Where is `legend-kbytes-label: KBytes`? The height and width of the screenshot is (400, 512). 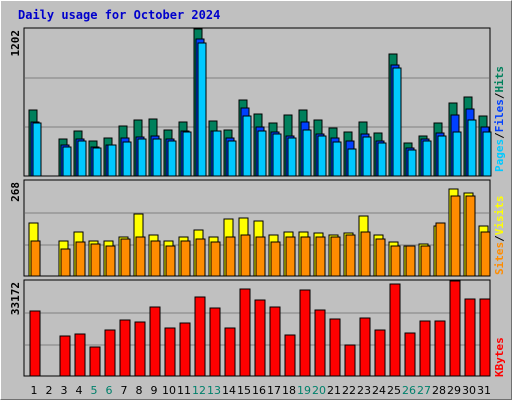 legend-kbytes-label: KBytes is located at coordinates (499, 357).